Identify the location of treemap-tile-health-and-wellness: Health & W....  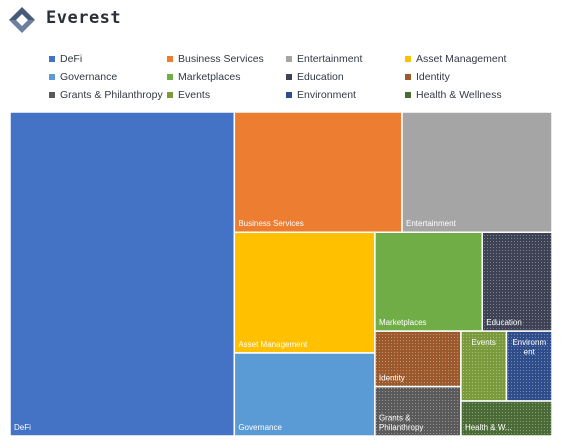
(506, 418).